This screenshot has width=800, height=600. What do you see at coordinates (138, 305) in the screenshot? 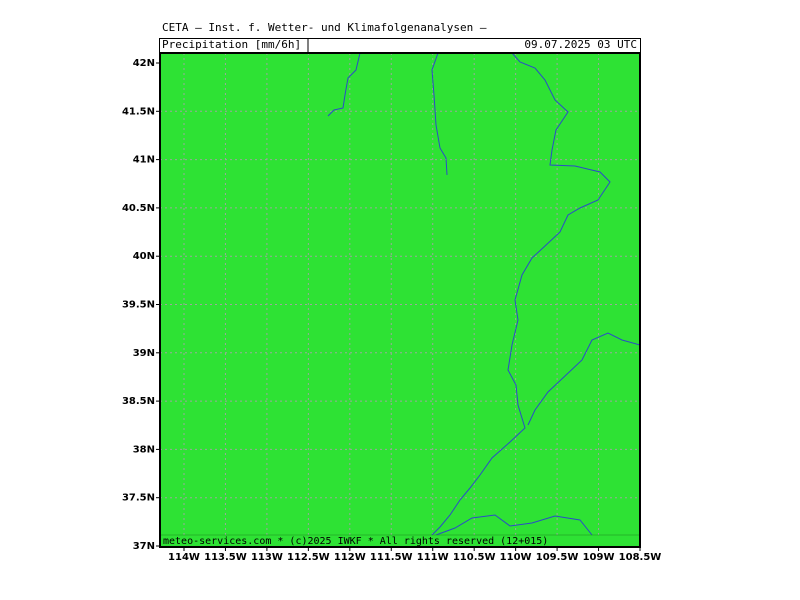
I see `lat-label: 39.5N` at bounding box center [138, 305].